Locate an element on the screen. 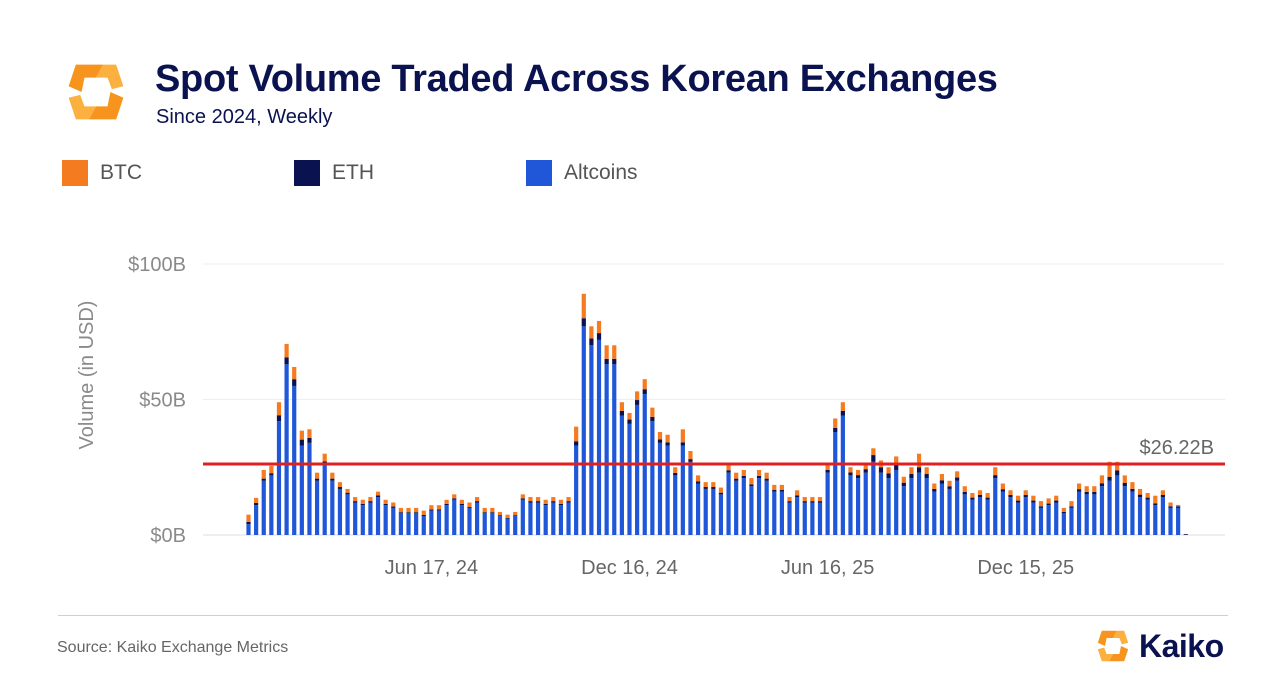 Image resolution: width=1280 pixels, height=698 pixels. y-tick-label: $0B is located at coordinates (168, 536).